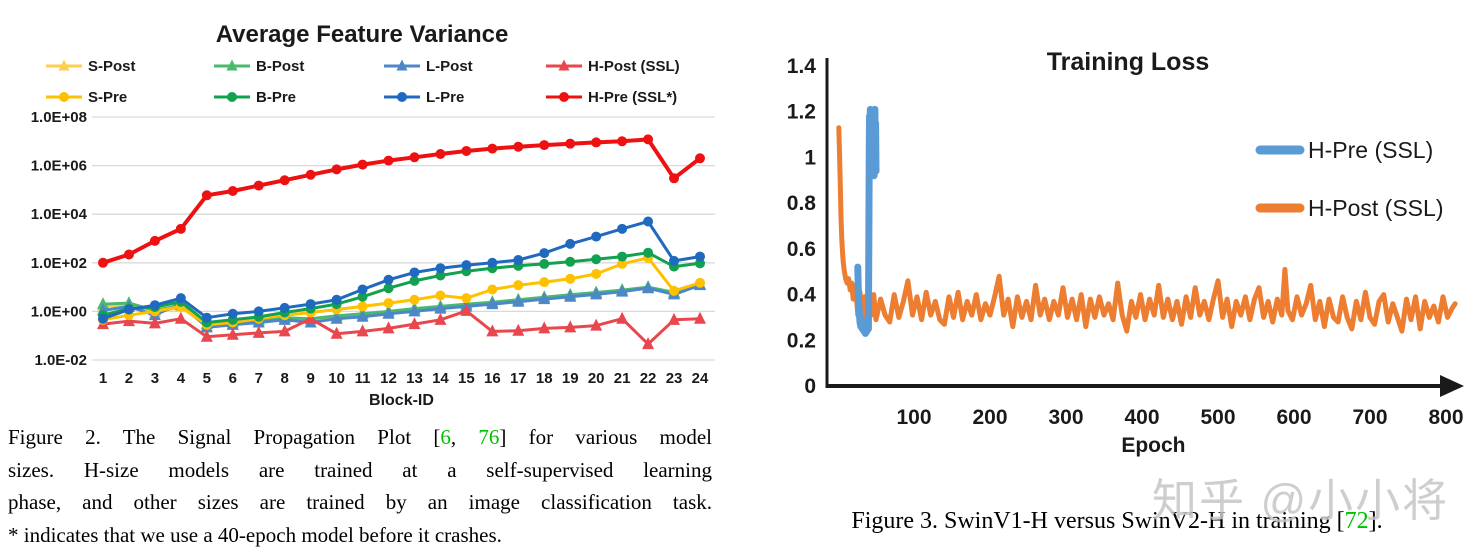 This screenshot has width=1476, height=558. Describe the element at coordinates (60, 360) in the screenshot. I see `y-tick-label: 1.0E-02` at that location.